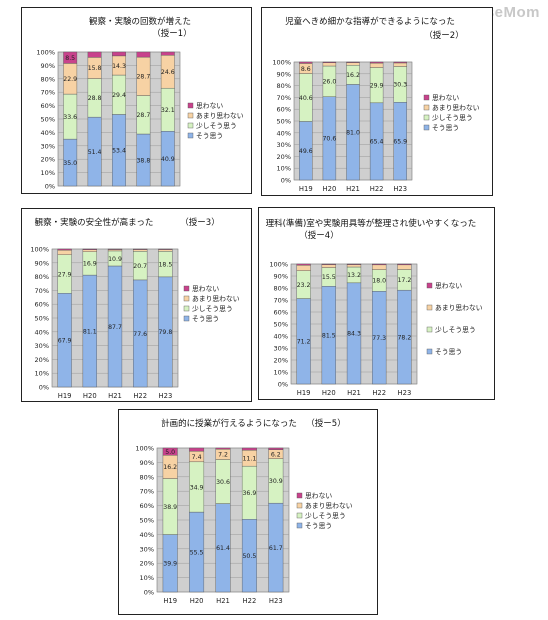 This screenshot has width=548, height=620. What do you see at coordinates (115, 396) in the screenshot?
I see `x-tick-label: H21` at bounding box center [115, 396].